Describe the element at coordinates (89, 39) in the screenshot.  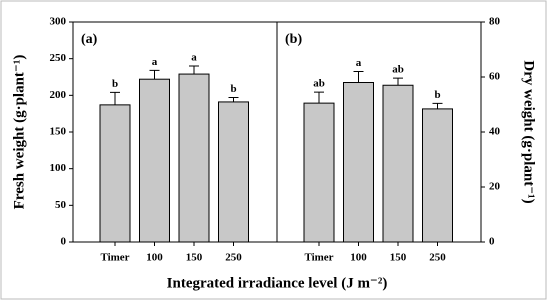
I see `panel-label: (a)` at that location.